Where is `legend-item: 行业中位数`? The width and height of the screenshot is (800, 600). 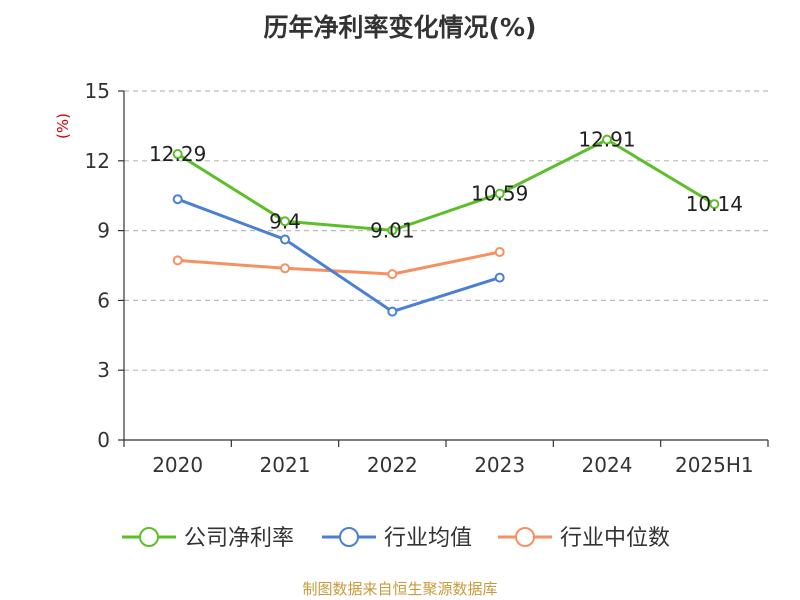
legend-item: 行业中位数 is located at coordinates (584, 538).